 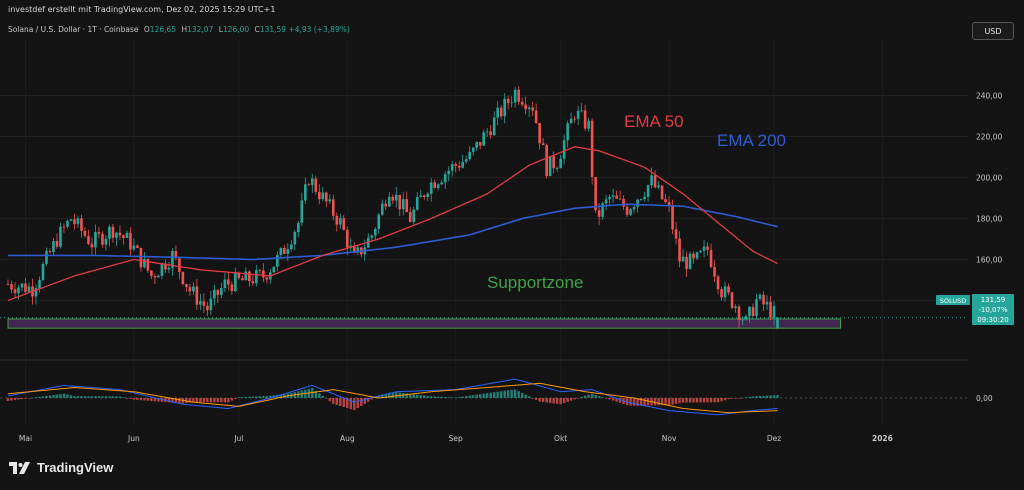 What do you see at coordinates (993, 309) in the screenshot?
I see `price-badge` at bounding box center [993, 309].